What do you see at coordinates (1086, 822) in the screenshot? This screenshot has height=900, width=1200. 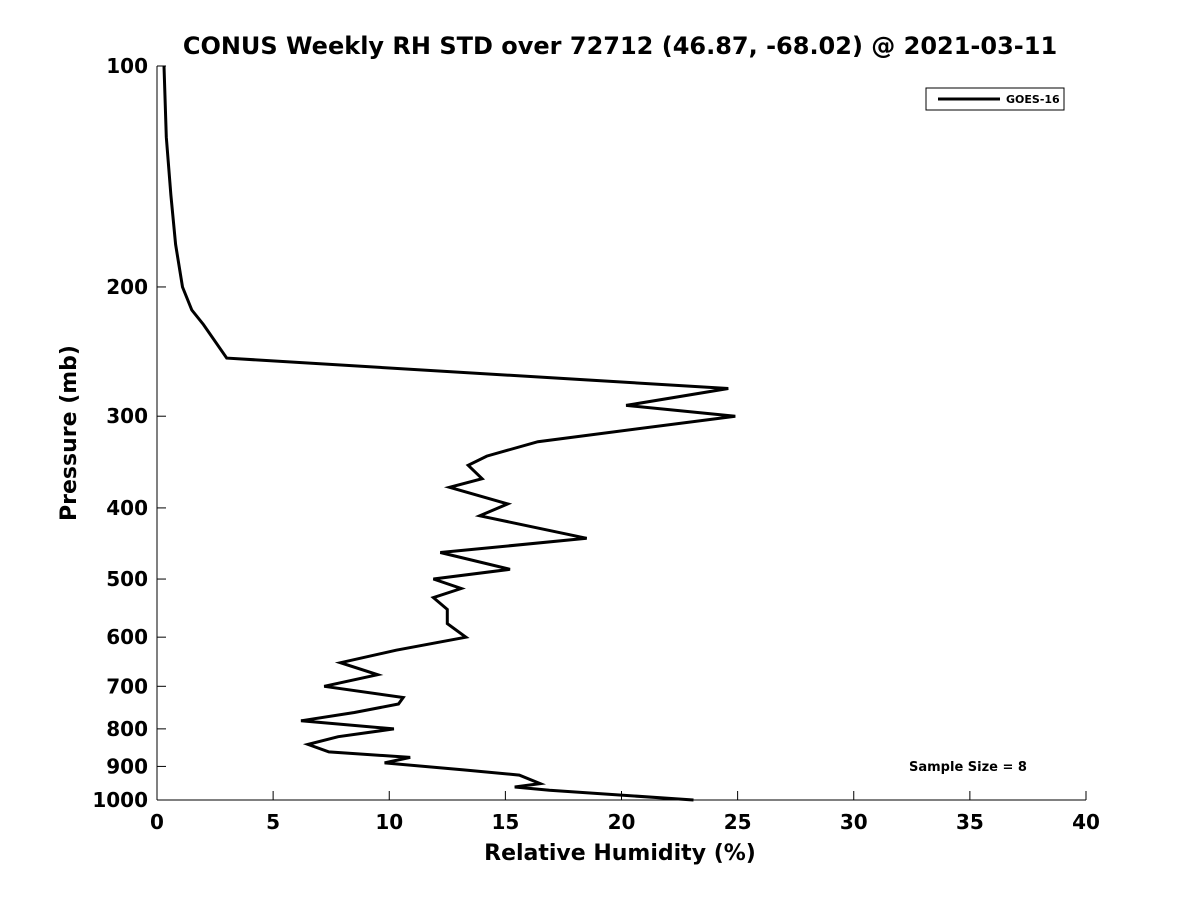 I see `x-tick-label: 40` at bounding box center [1086, 822].